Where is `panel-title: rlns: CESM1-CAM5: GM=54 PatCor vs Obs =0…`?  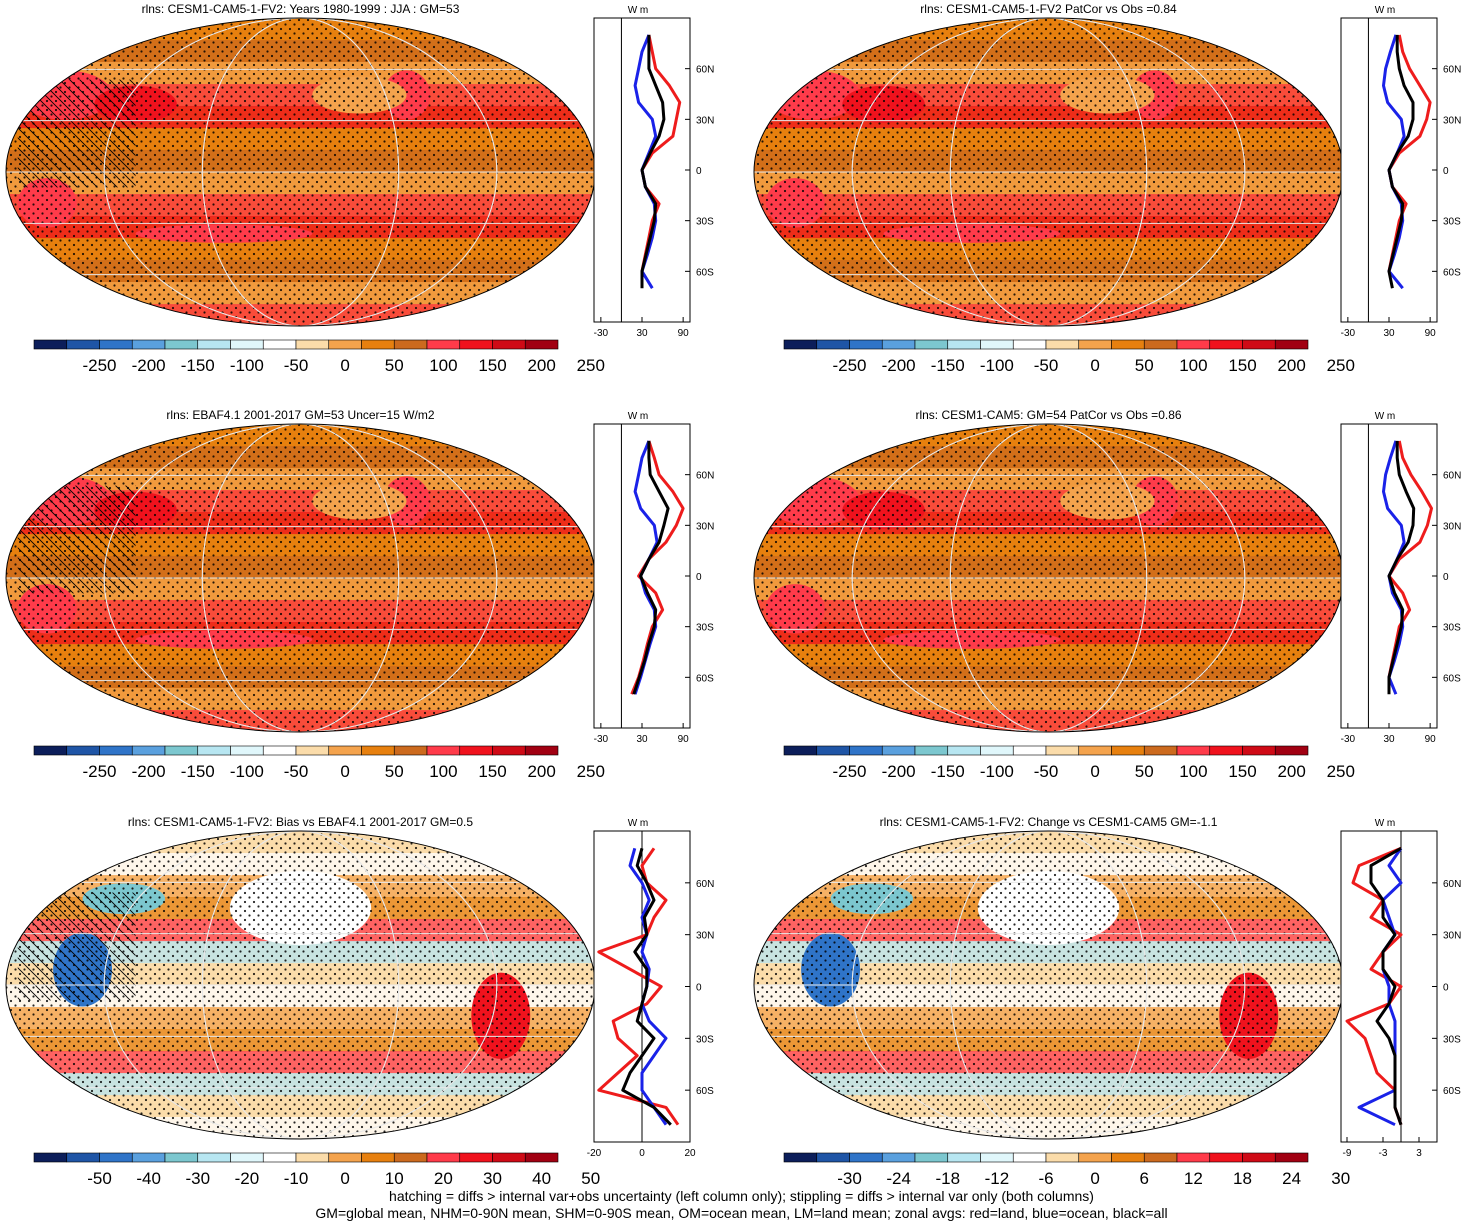
panel-title: rlns: CESM1-CAM5: GM=54 PatCor vs Obs =0… is located at coordinates (1048, 415).